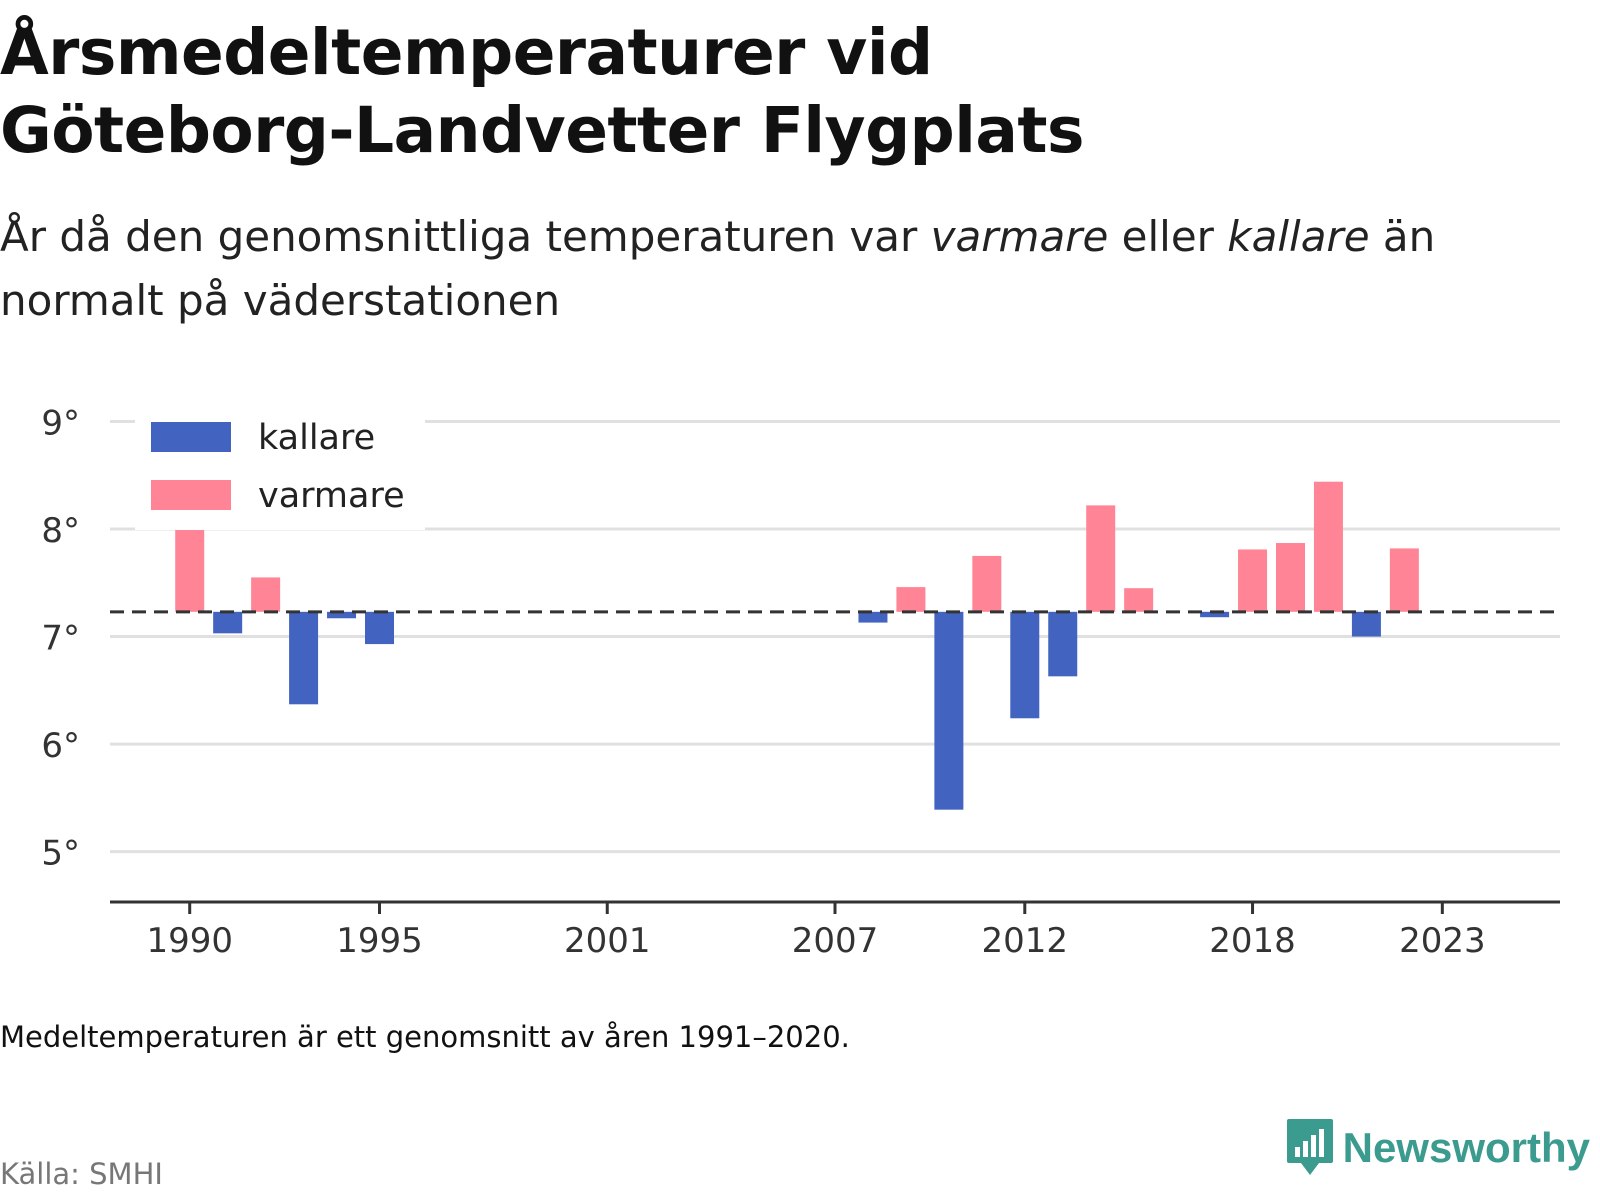 The image size is (1600, 1200). Describe the element at coordinates (1298, 236) in the screenshot. I see `subtitle-emphasis-kallare: kallare` at that location.